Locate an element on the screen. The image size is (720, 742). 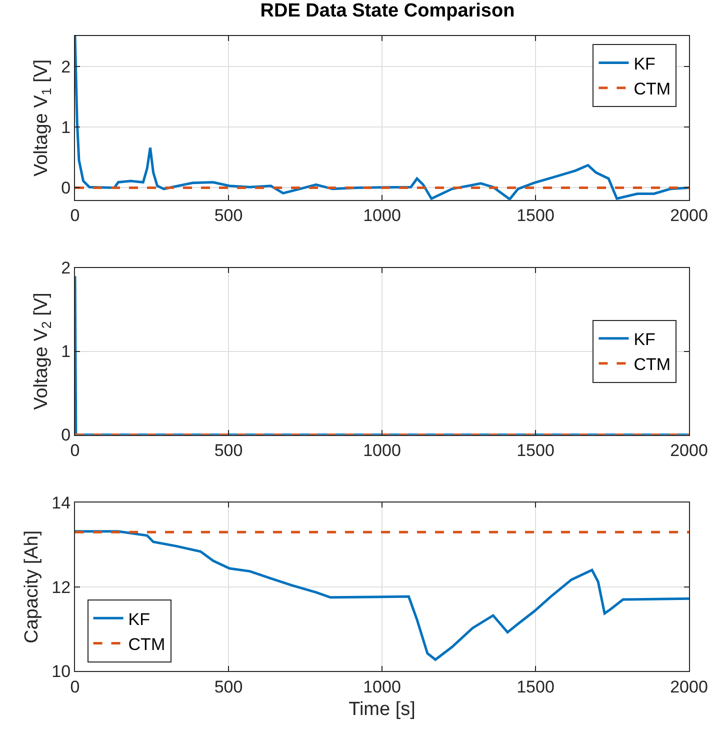
chart-title: RDE Data State Comparison is located at coordinates (387, 11).